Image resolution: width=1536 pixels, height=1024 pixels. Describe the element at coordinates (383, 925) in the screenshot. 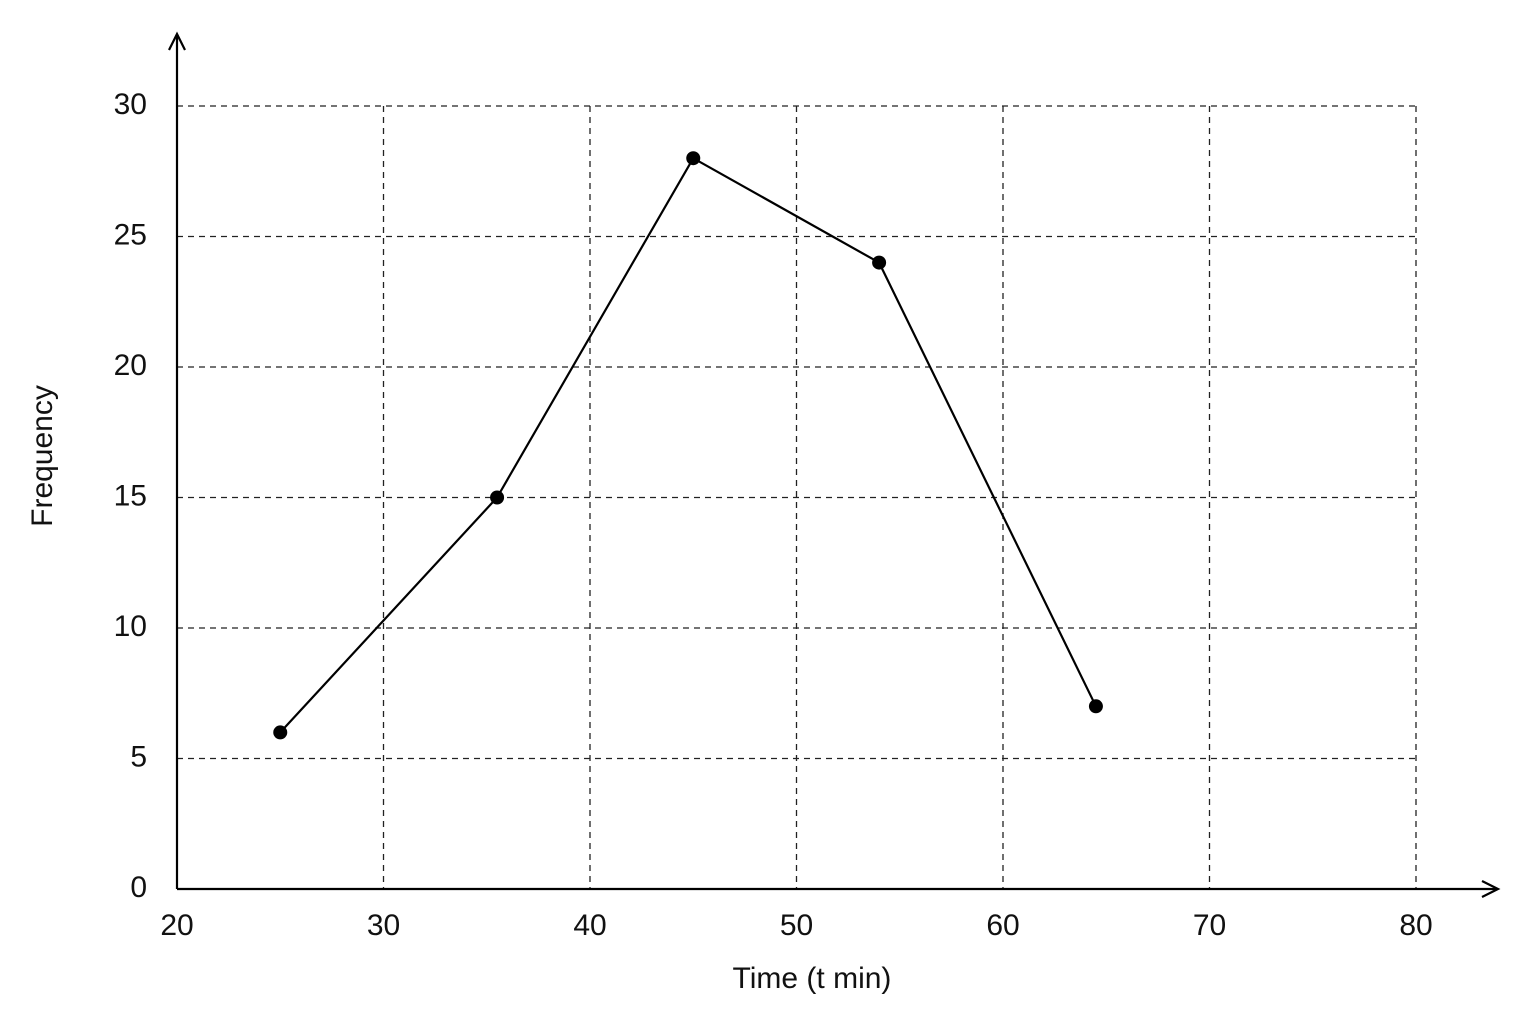

I see `x-tick-label: 30` at that location.